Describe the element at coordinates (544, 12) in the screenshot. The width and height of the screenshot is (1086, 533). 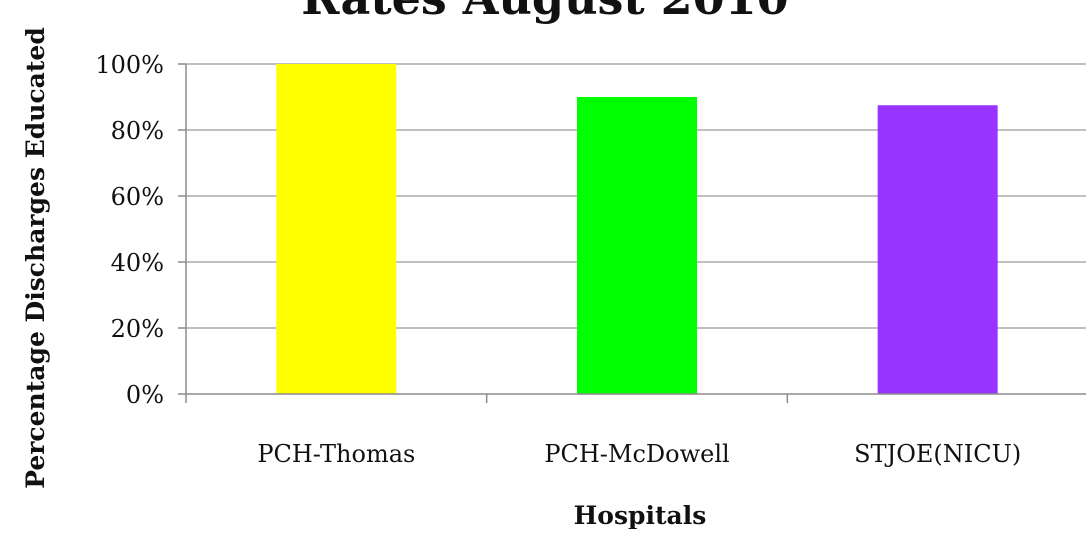
I see `chart-title: Rates August 2010` at that location.